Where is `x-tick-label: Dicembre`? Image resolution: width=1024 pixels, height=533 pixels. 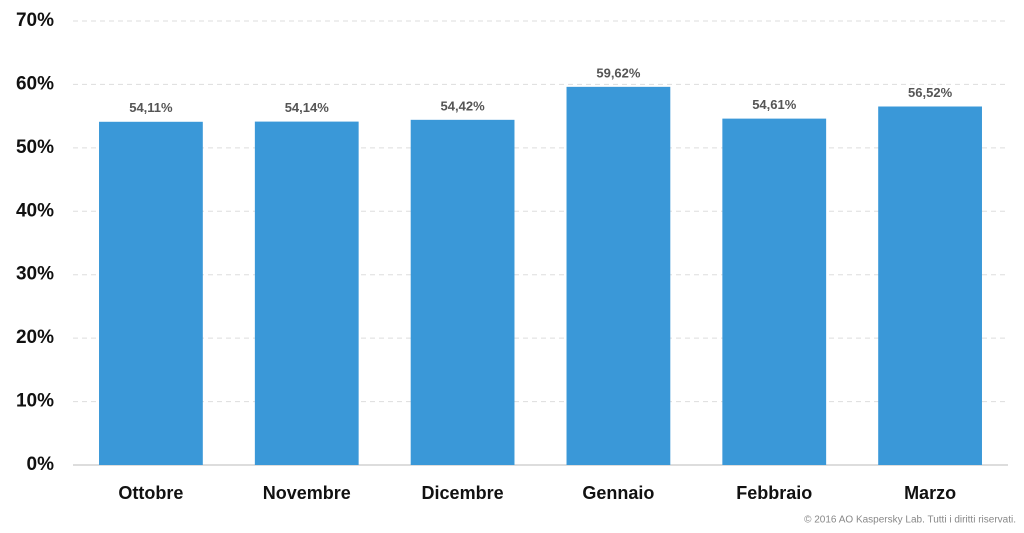
x-tick-label: Dicembre is located at coordinates (463, 493).